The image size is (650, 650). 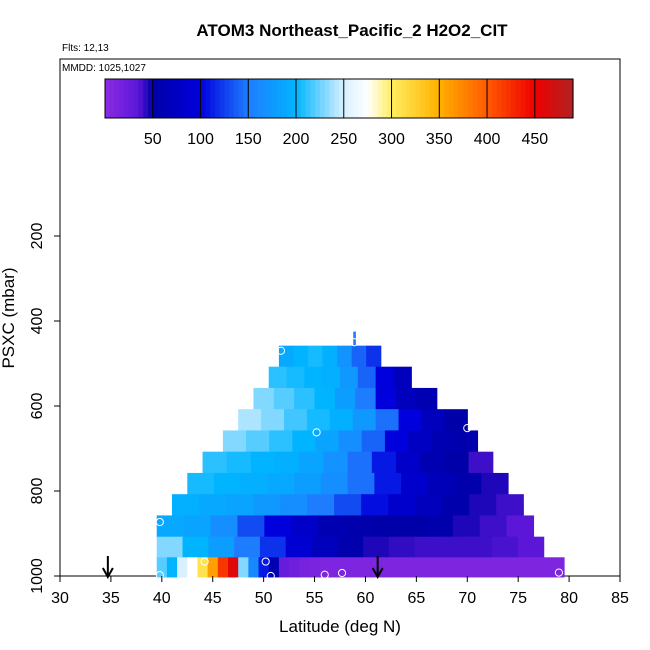 I want to click on x-tick-label: 70, so click(x=467, y=598).